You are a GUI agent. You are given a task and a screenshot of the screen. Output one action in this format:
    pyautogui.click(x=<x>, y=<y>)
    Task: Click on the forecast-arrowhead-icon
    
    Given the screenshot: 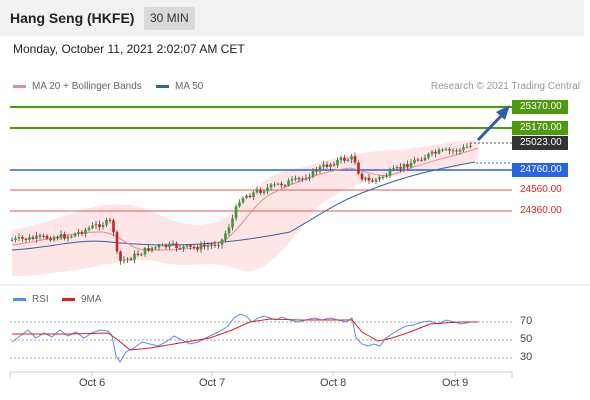 What is the action you would take?
    pyautogui.click(x=503, y=112)
    